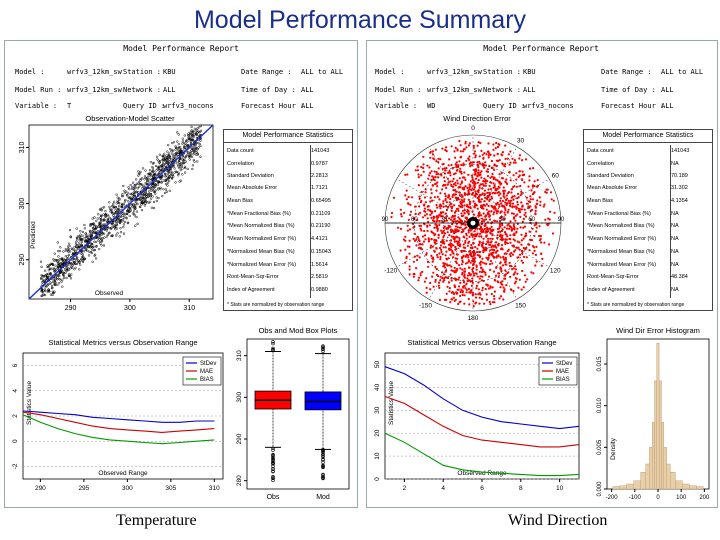 The height and width of the screenshot is (540, 720). I want to click on x-tick-label: 200, so click(704, 498).